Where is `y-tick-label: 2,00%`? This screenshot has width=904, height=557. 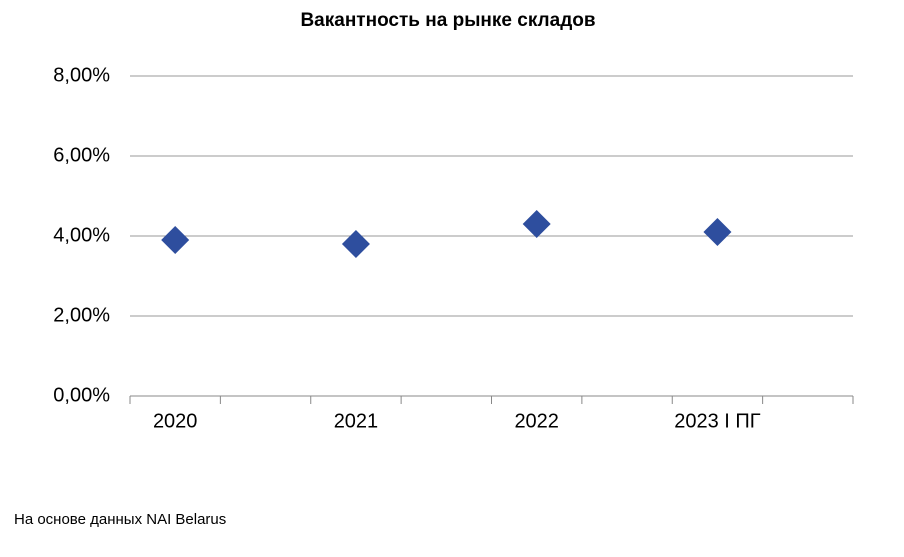 y-tick-label: 2,00% is located at coordinates (81, 315).